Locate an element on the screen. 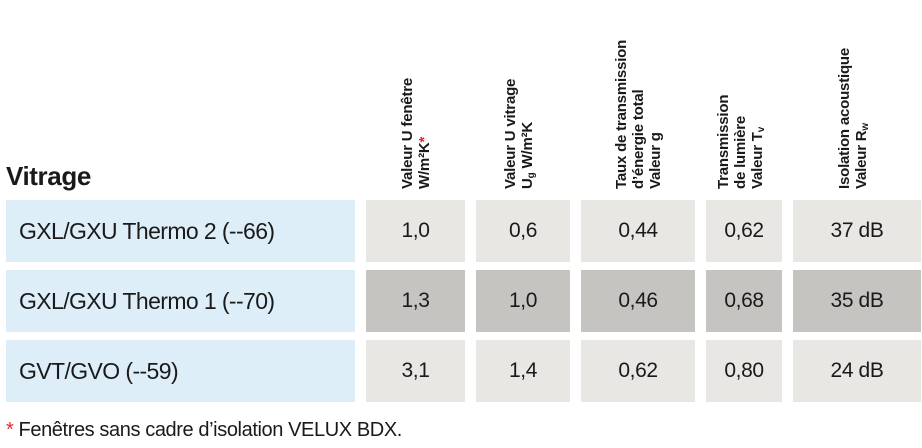  value-cell: 0,6 is located at coordinates (523, 231).